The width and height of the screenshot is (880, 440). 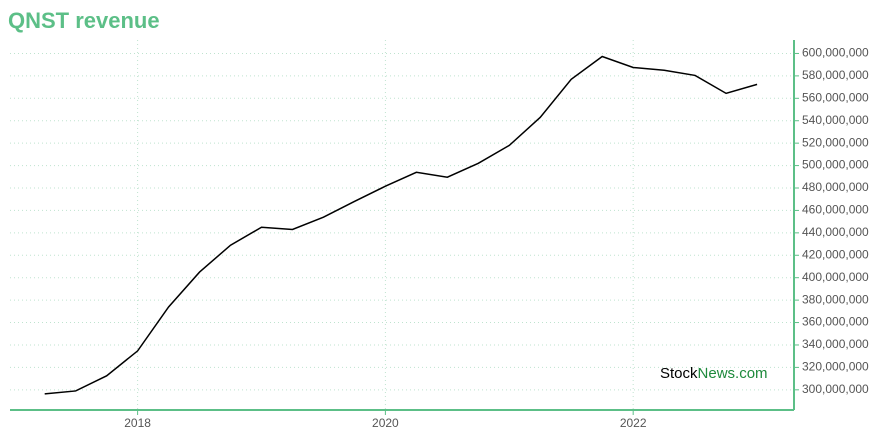 I want to click on y-tick-label: 420,000,000, so click(x=835, y=254).